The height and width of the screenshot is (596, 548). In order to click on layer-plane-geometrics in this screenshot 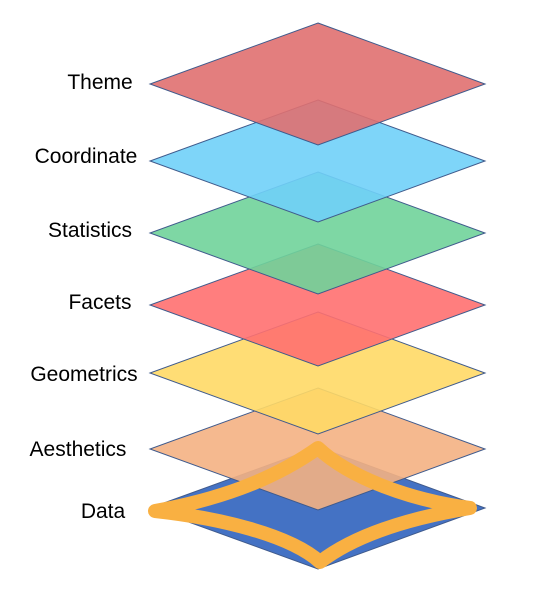, I will do `click(317, 373)`.